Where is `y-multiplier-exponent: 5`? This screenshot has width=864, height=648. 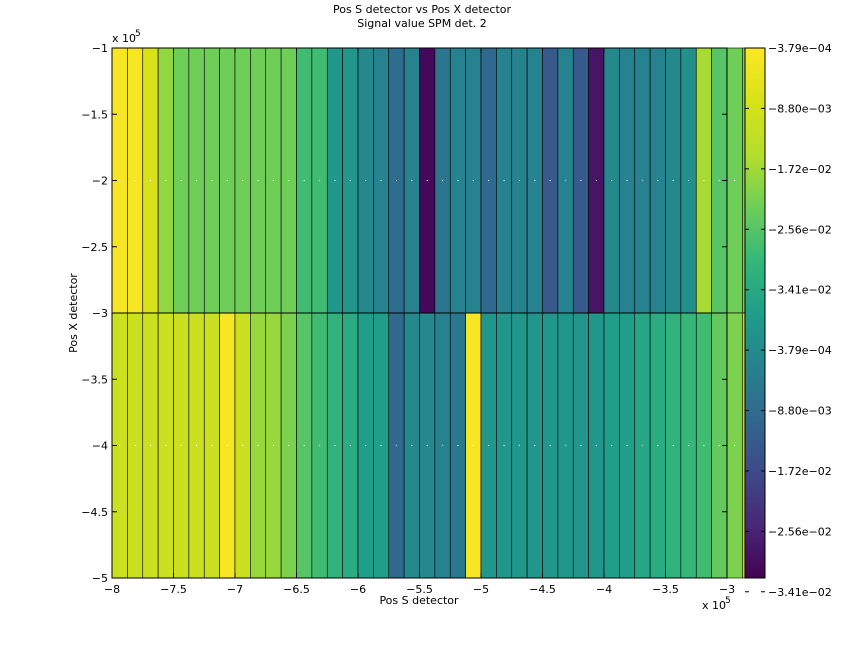
y-multiplier-exponent: 5 is located at coordinates (138, 34).